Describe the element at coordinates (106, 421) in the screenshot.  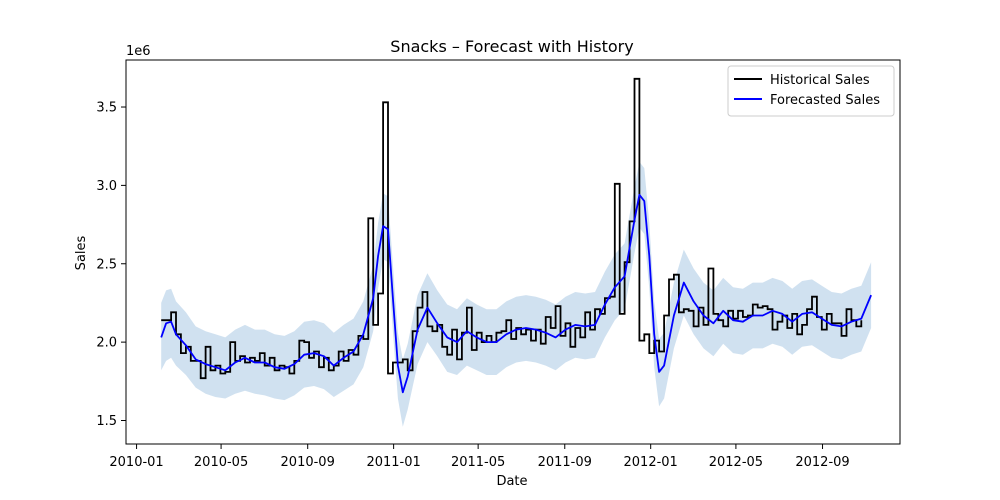
I see `y-tick-label: 1.5` at that location.